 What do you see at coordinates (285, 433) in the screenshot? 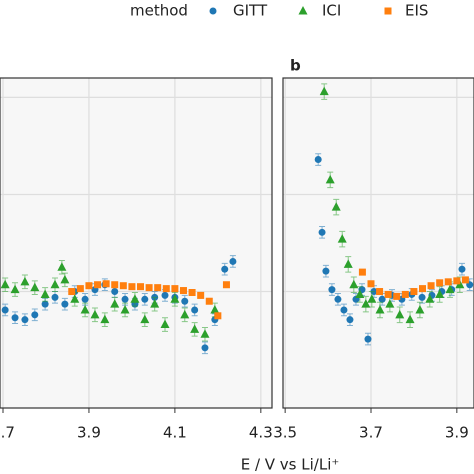
I see `x-tick-label: 3.5` at bounding box center [285, 433].